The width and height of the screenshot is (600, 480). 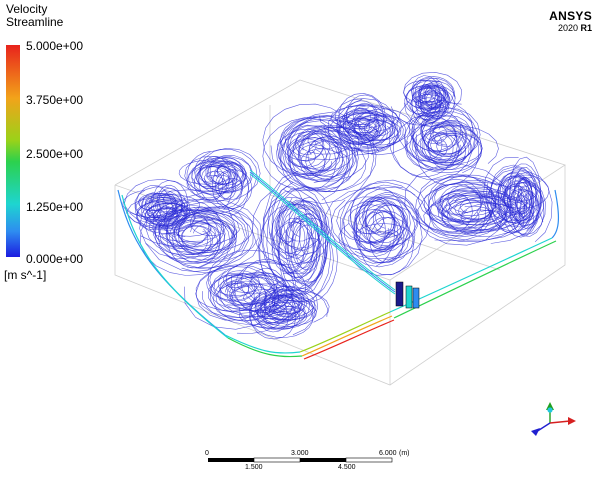 What do you see at coordinates (586, 28) in the screenshot?
I see `brand-version-release: R1` at bounding box center [586, 28].